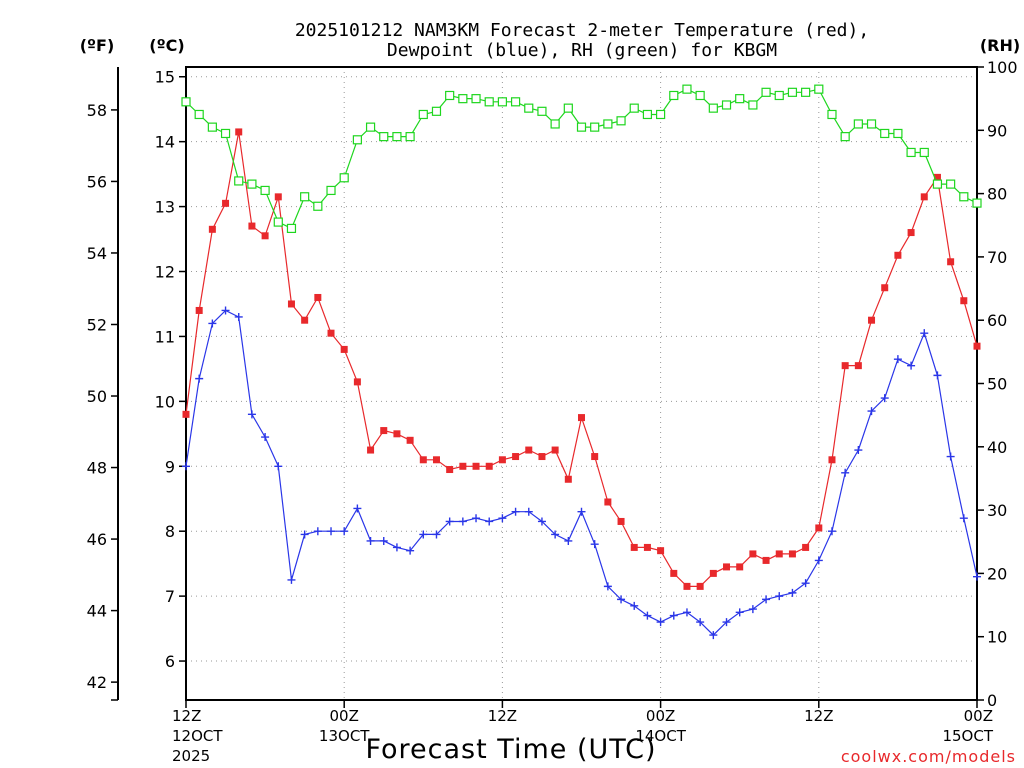 This screenshot has height=768, width=1024. I want to click on rh-tick-label: 20, so click(997, 573).